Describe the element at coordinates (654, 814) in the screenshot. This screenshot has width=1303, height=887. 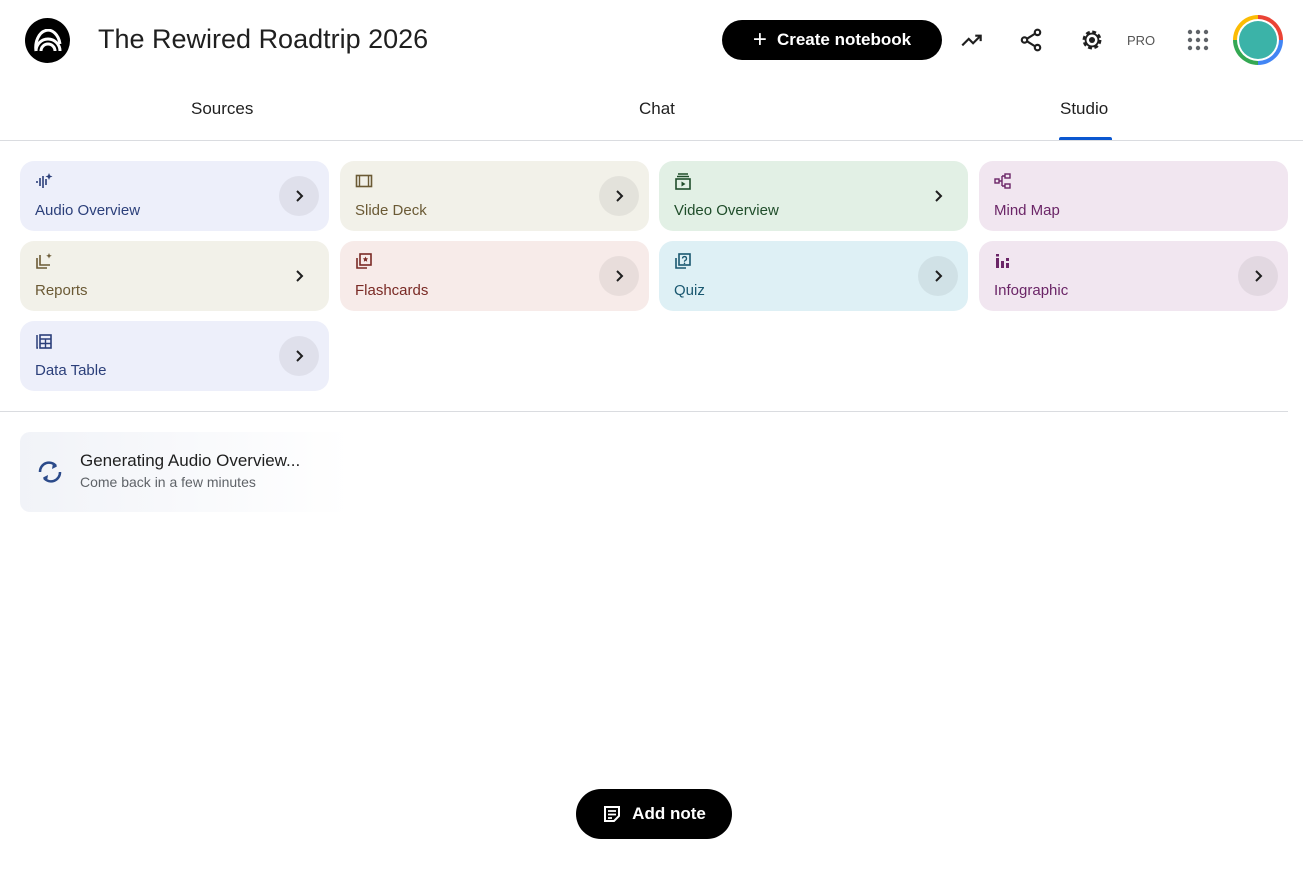
I see `add-note-button: Add note` at that location.